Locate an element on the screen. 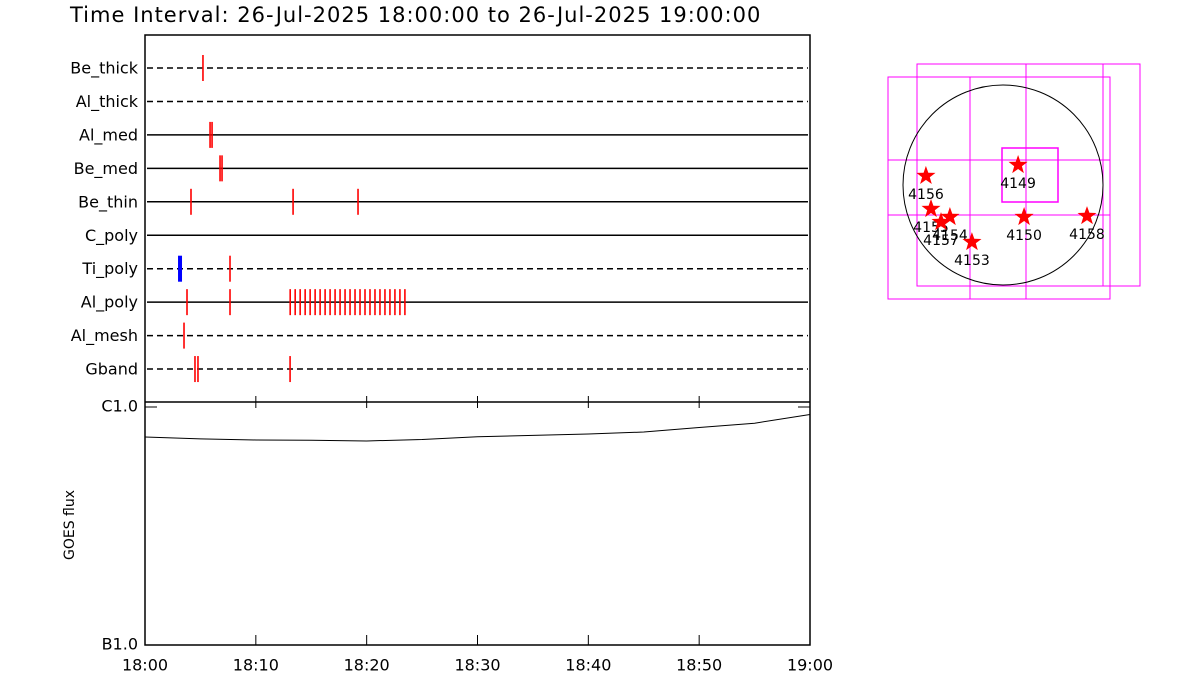  region-label: 4158 is located at coordinates (1087, 235).